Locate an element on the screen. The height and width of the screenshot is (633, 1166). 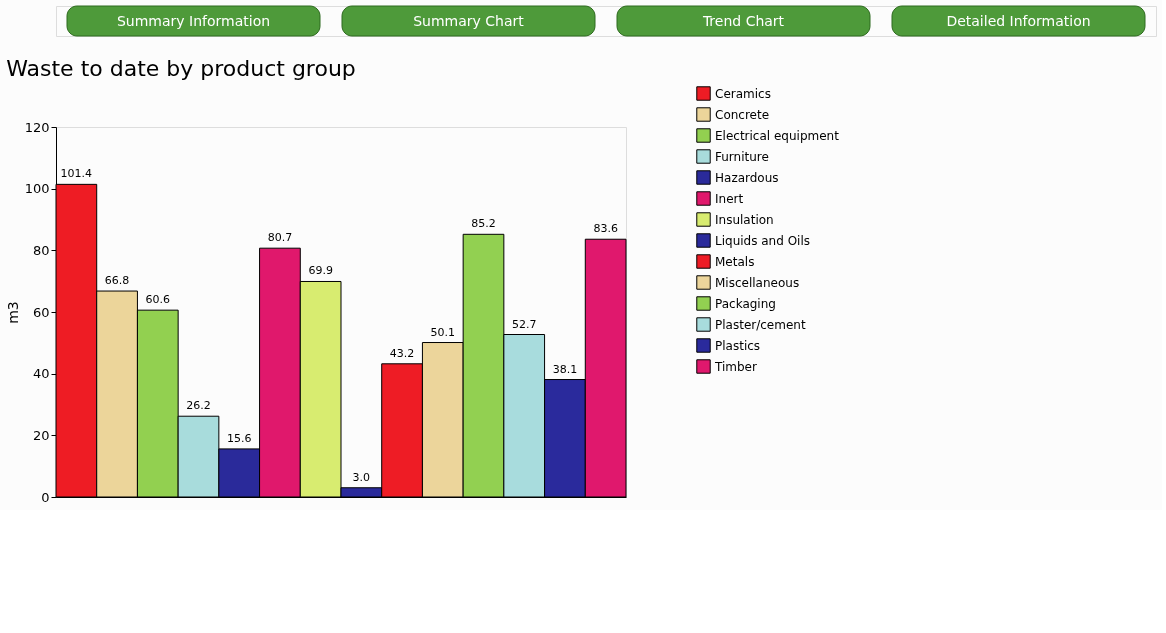
y-tick-label: 100 is located at coordinates (37, 189).